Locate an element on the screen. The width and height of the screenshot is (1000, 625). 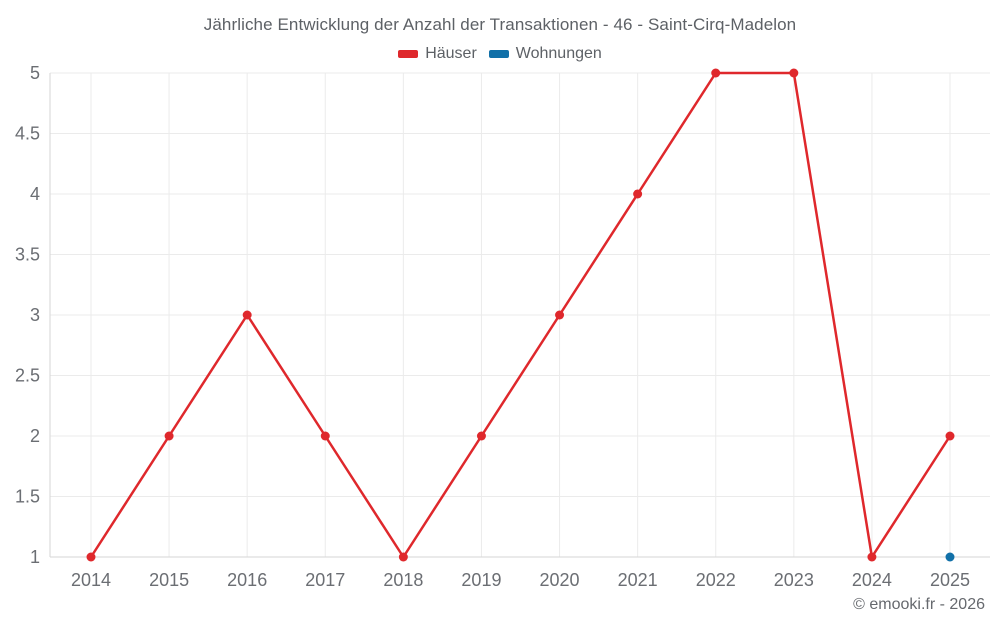
legend-label-hauser: Häuser is located at coordinates (451, 53).